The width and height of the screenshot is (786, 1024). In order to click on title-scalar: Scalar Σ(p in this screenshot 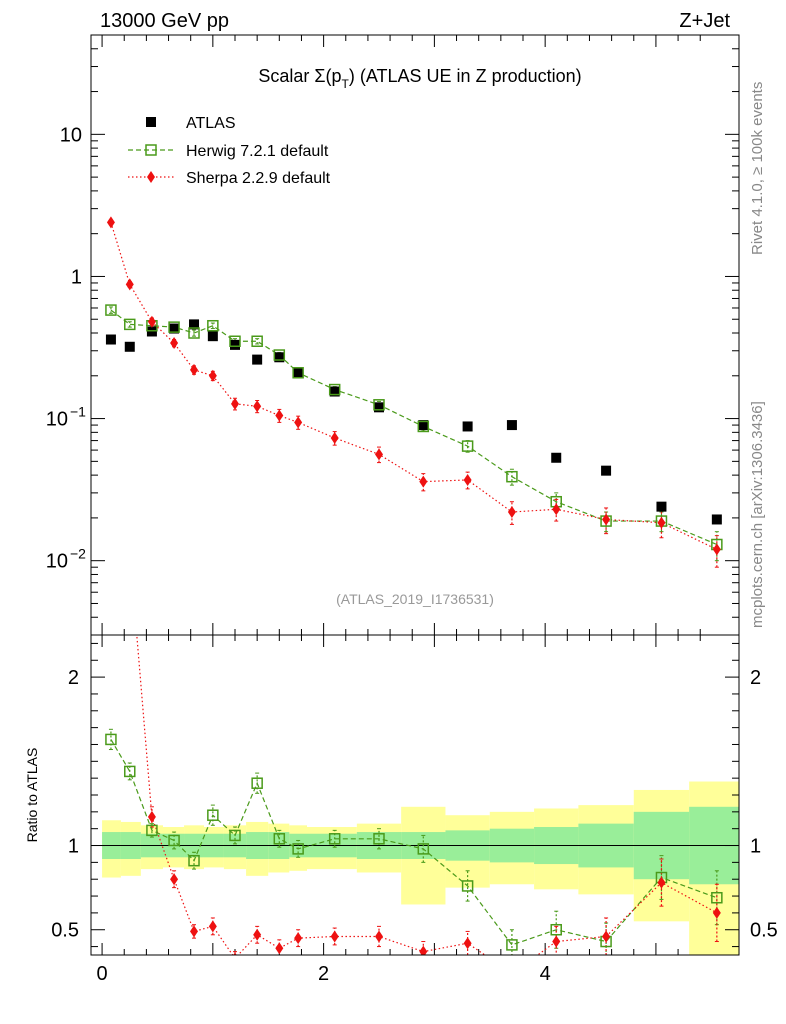, I will do `click(299, 76)`.